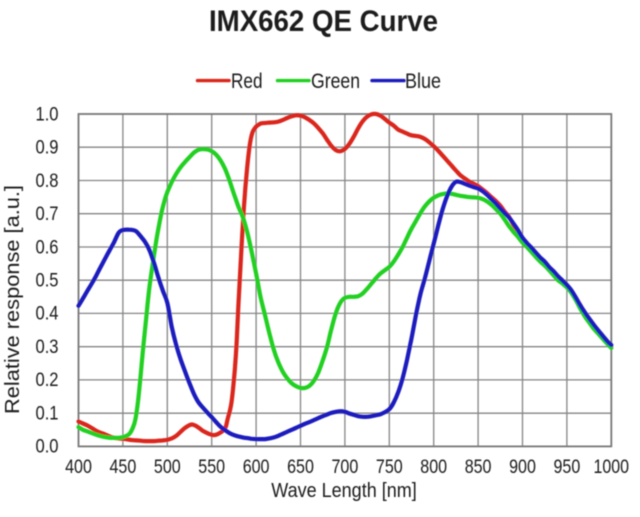 This screenshot has width=640, height=517. I want to click on svg-text: 550, so click(211, 467).